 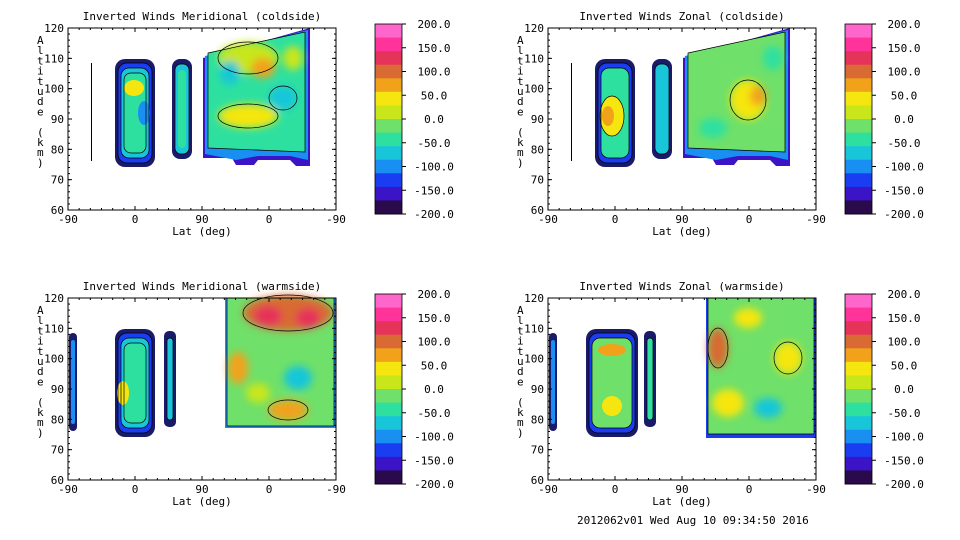 I want to click on panel-title: Inverted Winds Zonal (warmside), so click(x=681, y=286).